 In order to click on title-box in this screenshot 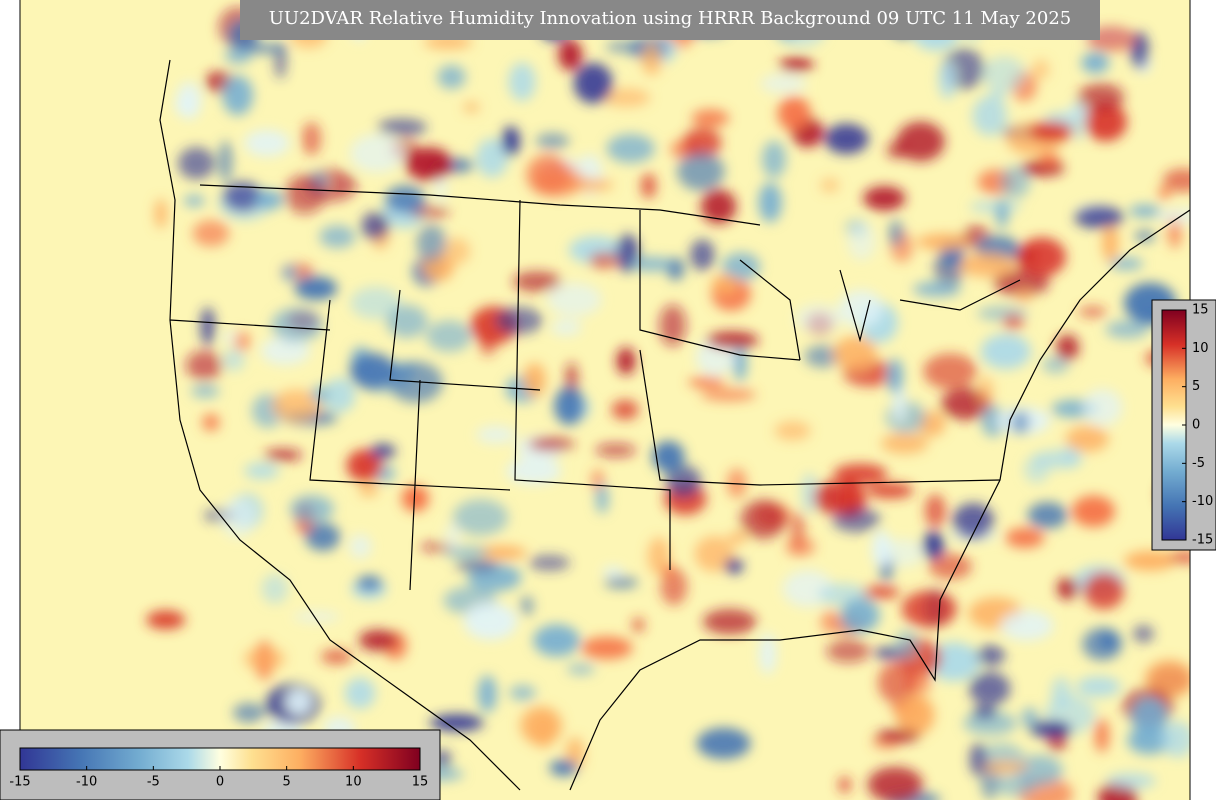, I will do `click(670, 20)`.